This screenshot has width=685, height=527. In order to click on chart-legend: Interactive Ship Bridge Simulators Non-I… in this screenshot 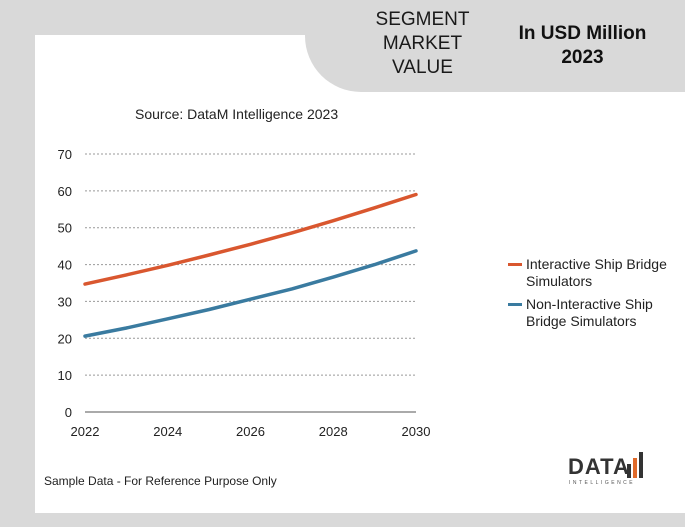, I will do `click(596, 296)`.